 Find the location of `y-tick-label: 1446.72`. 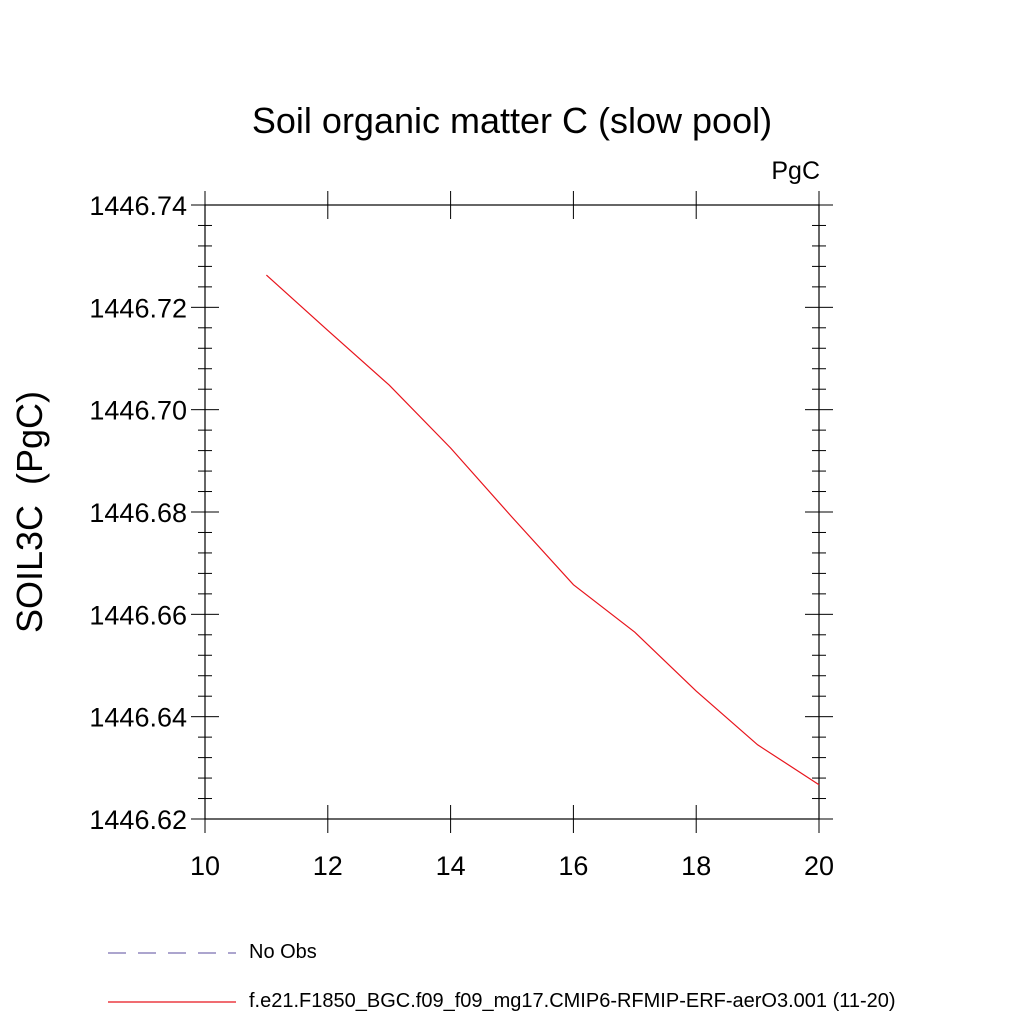

y-tick-label: 1446.72 is located at coordinates (138, 308).